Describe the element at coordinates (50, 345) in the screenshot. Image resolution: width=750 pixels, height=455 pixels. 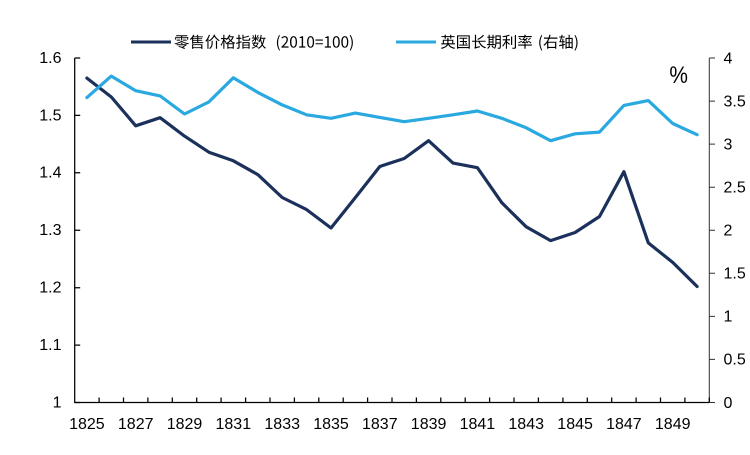
I see `svg-text: 1.1` at that location.